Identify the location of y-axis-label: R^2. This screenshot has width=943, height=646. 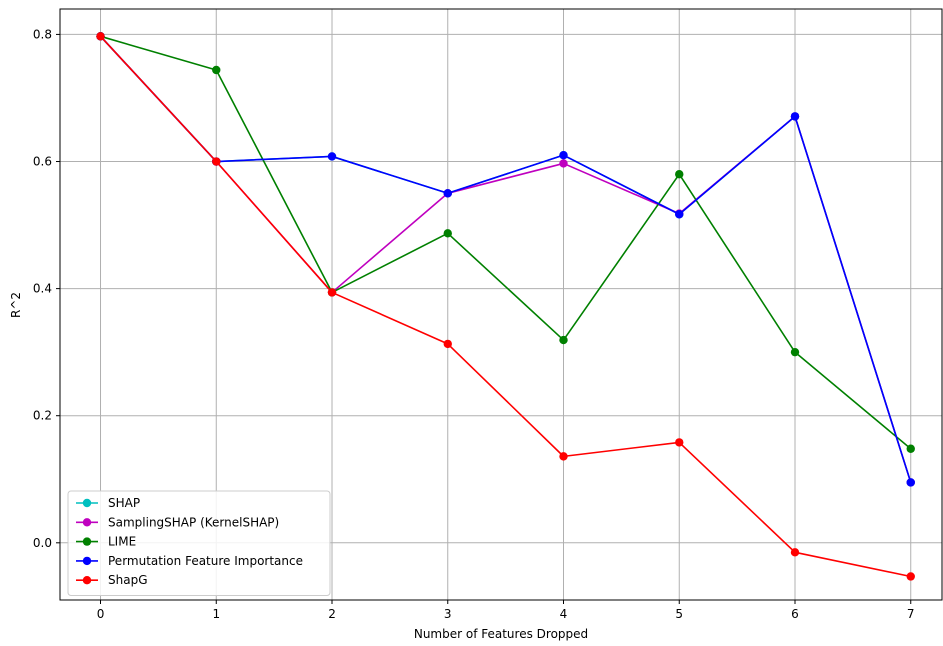
(16, 305).